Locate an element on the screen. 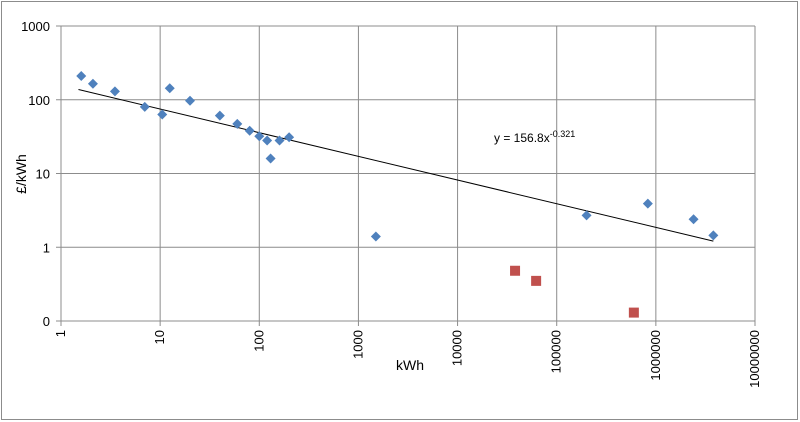 This screenshot has height=422, width=800. x-tick-label: 100000 is located at coordinates (556, 351).